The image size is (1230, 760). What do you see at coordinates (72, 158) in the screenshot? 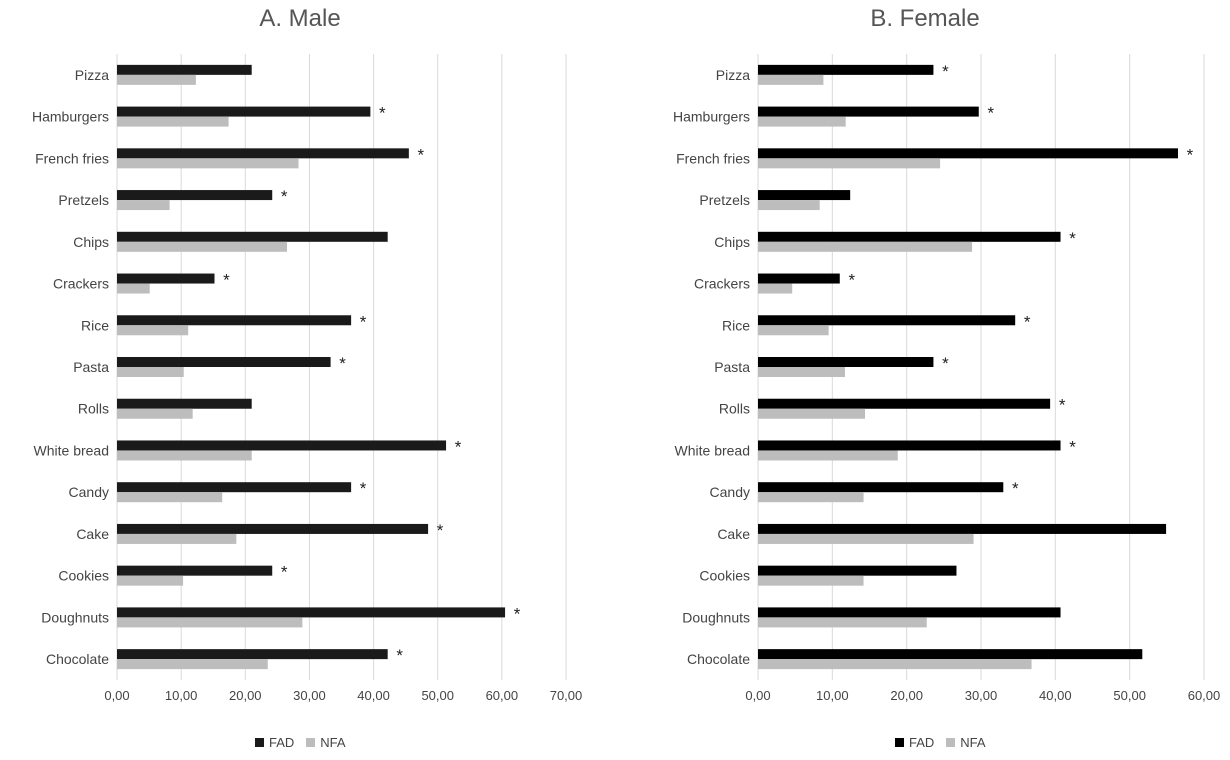
I see `category-label: French fries` at bounding box center [72, 158].